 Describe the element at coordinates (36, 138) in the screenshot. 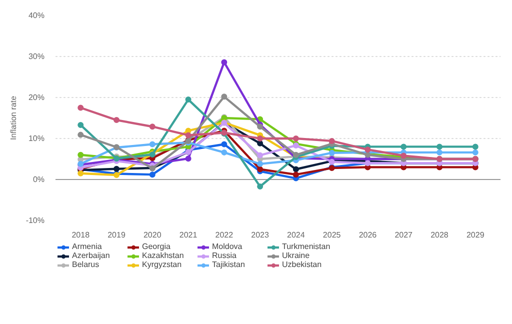

I see `y-tick-label: 10%` at that location.